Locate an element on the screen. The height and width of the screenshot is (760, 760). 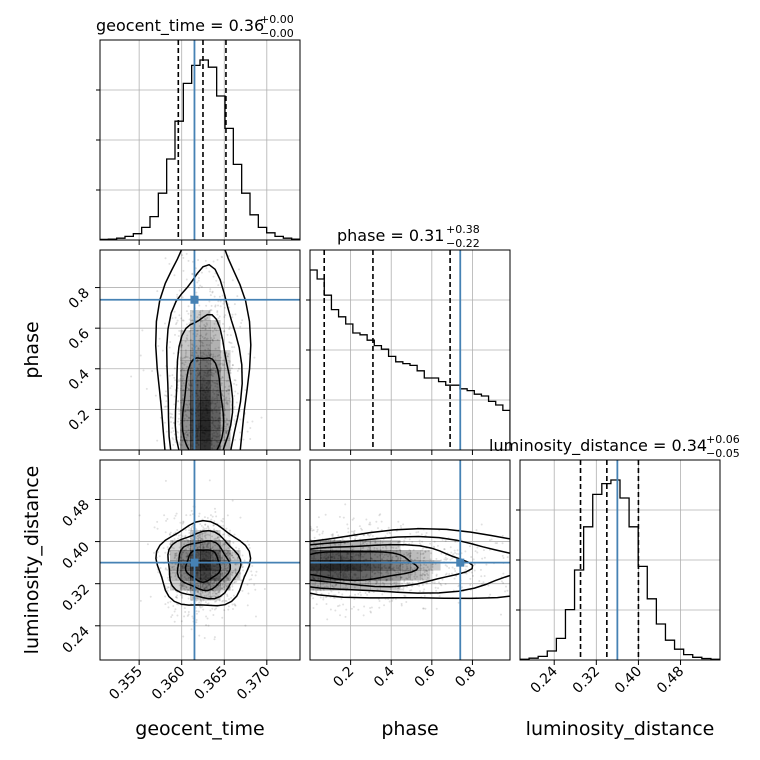
title-phase-minus: −0.22 is located at coordinates (463, 243).